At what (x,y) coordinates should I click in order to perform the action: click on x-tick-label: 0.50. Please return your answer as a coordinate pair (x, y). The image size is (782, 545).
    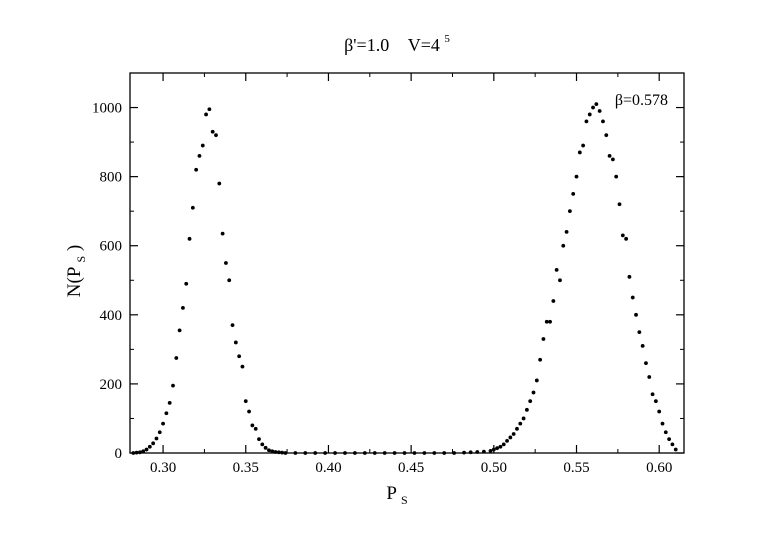
    Looking at the image, I should click on (494, 468).